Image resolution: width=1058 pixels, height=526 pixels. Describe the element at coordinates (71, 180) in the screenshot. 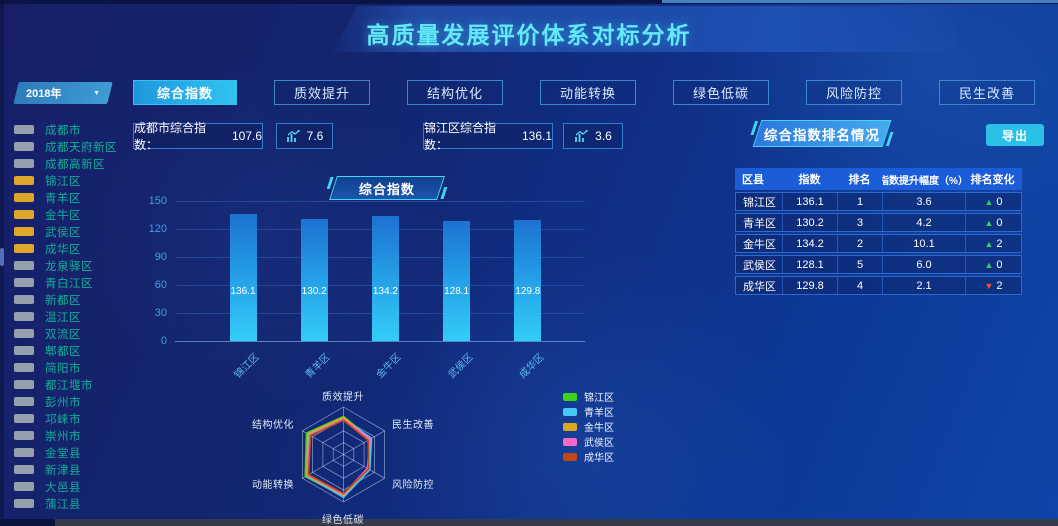

I see `sidebar-item-3: 锦江区` at that location.